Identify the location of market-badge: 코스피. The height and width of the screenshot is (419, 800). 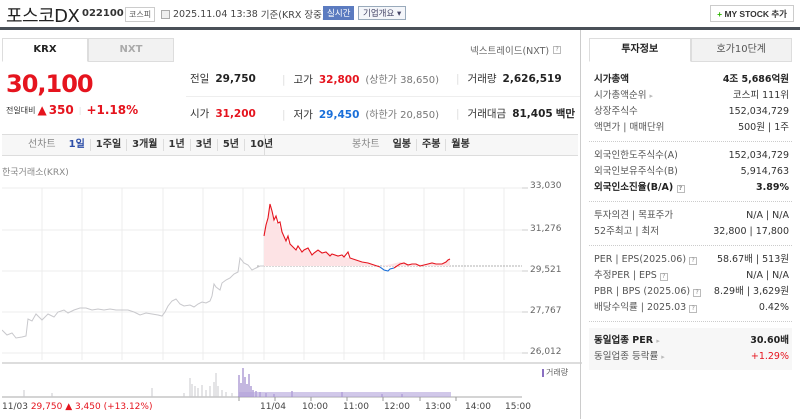
(140, 14).